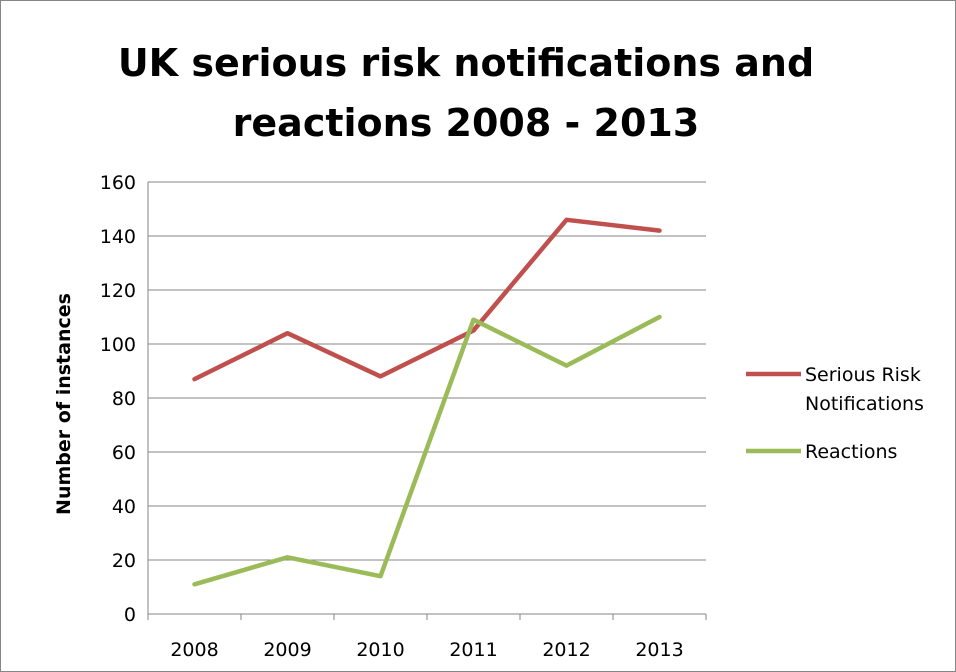 Image resolution: width=956 pixels, height=672 pixels. I want to click on y-tick-label: 140, so click(118, 237).